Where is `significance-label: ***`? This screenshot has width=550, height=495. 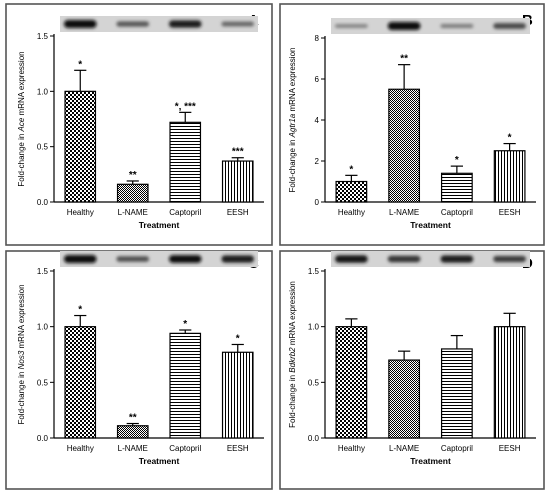 significance-label: *** is located at coordinates (238, 152).